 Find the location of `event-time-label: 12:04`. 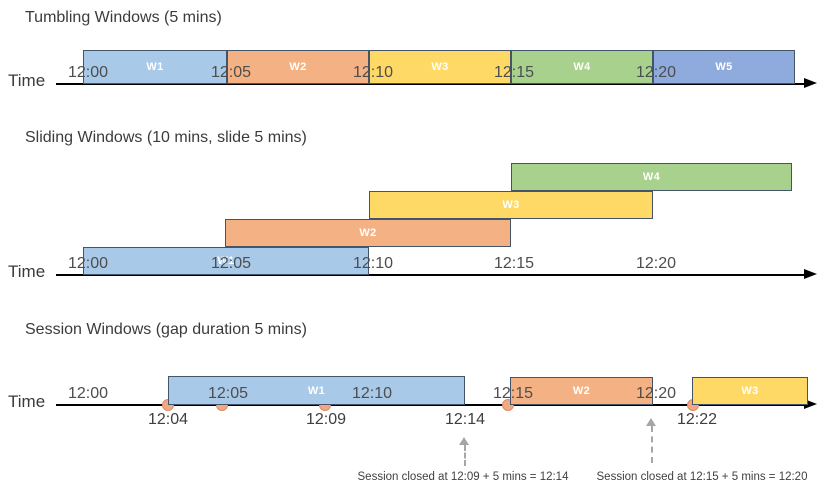

event-time-label: 12:04 is located at coordinates (168, 419).